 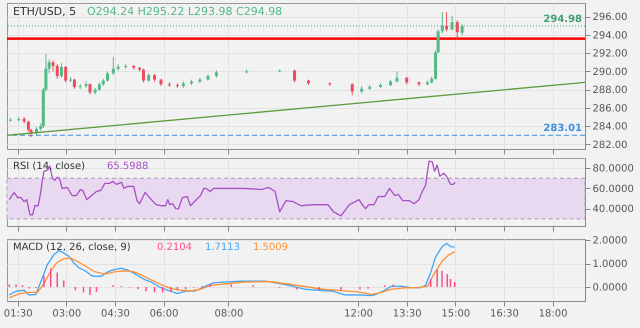 I want to click on y-tick-label: 0.0000, so click(x=610, y=288).